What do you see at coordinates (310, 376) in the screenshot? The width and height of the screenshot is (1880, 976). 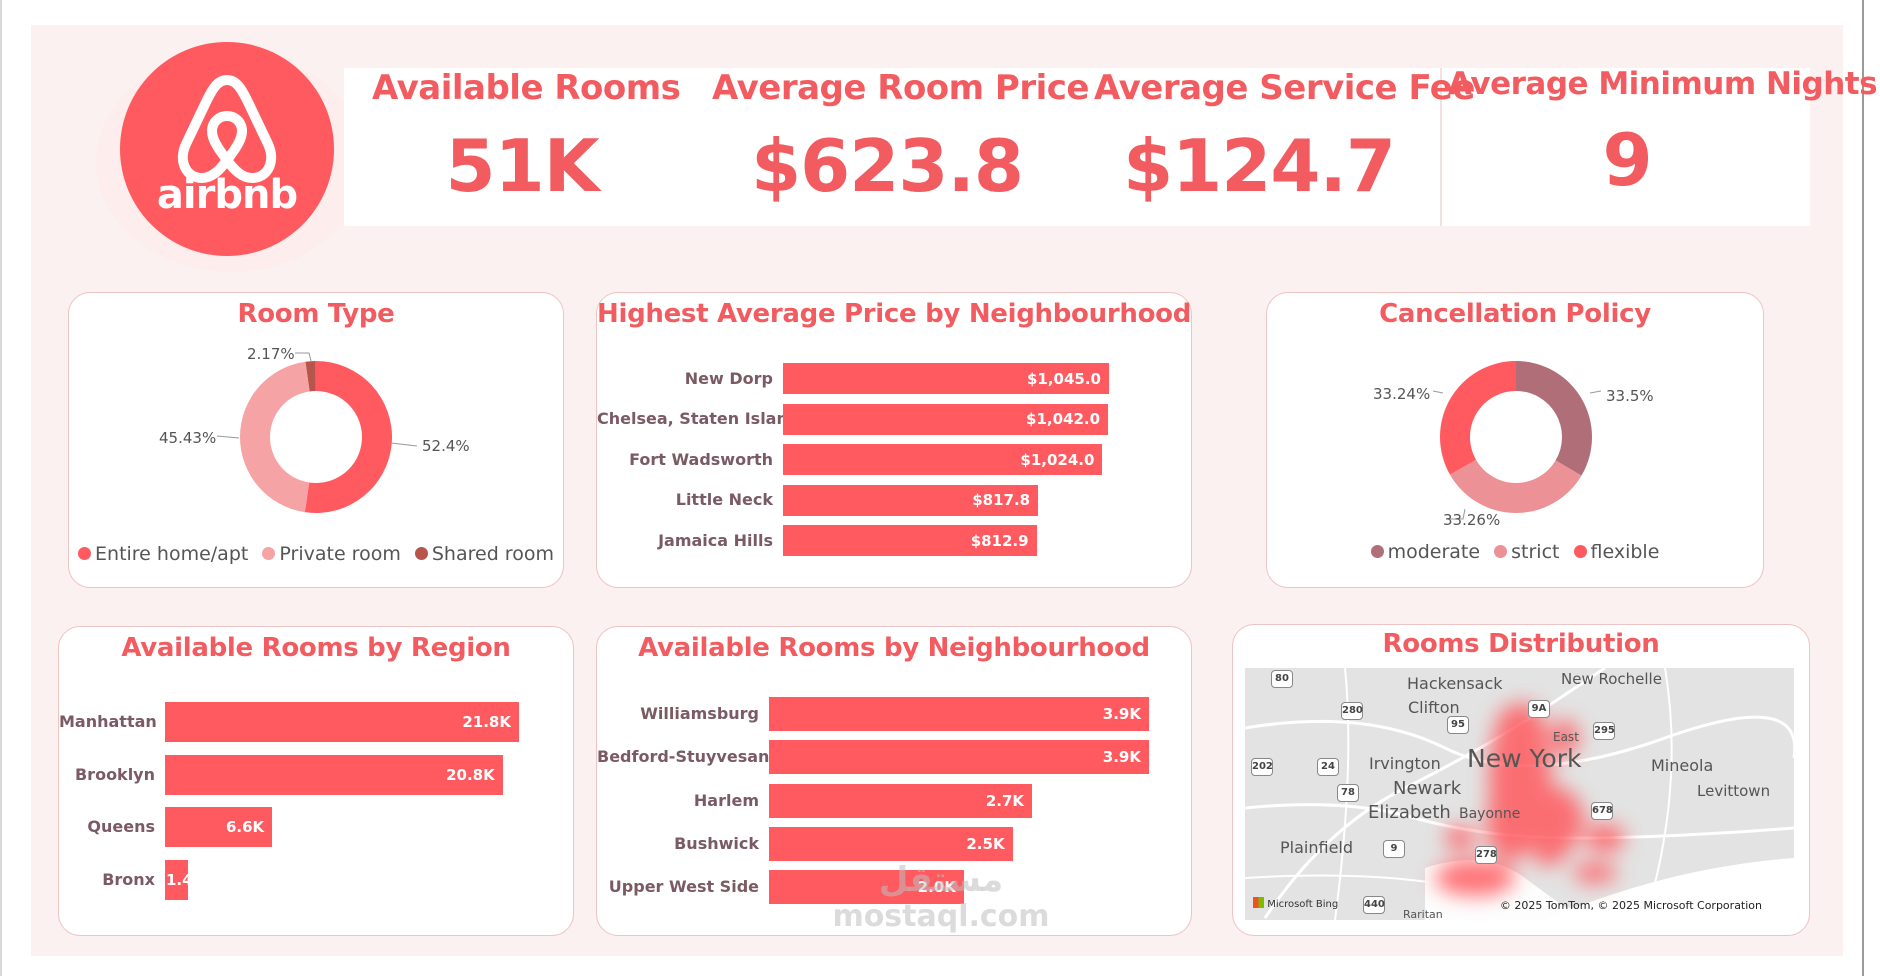 I see `donut-slice-shared-room` at bounding box center [310, 376].